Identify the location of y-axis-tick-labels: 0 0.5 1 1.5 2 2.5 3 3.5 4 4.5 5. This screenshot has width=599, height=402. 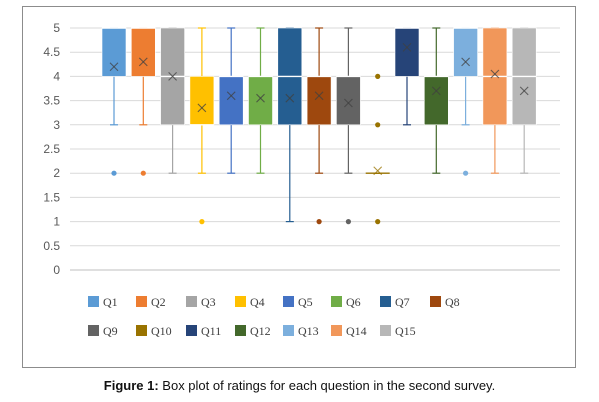
(51, 149).